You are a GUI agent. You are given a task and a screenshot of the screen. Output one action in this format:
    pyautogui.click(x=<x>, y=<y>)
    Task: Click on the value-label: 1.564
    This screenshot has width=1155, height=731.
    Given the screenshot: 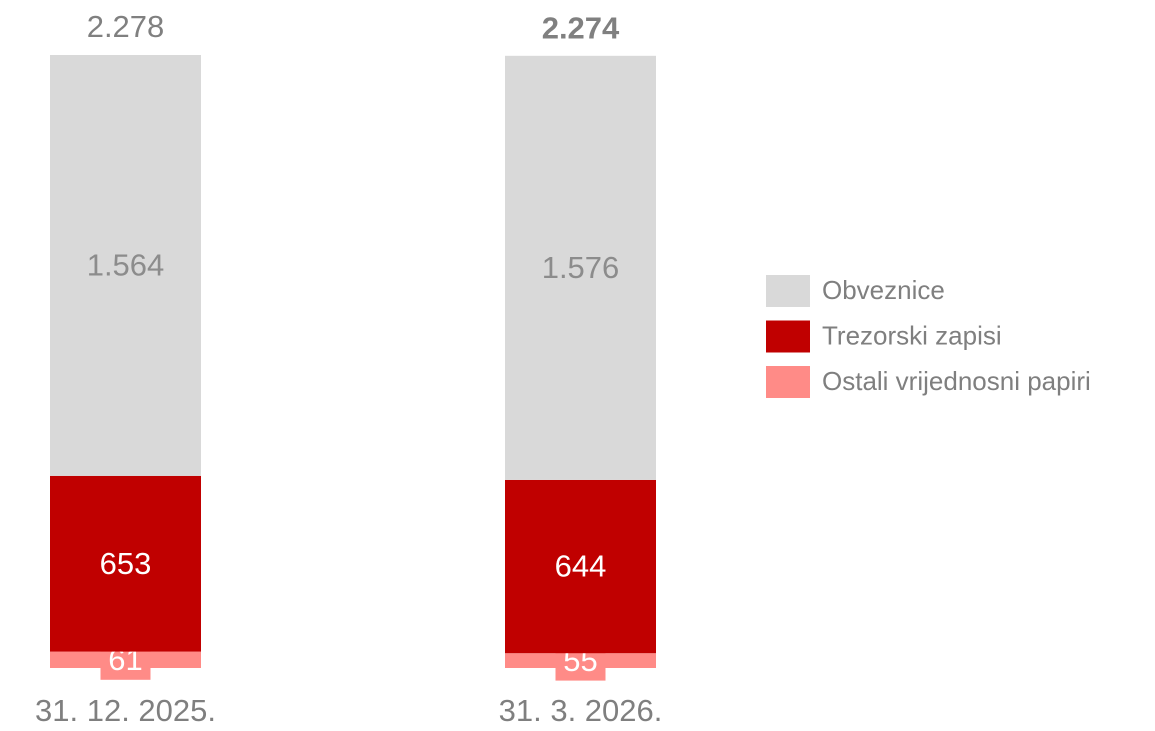 What is the action you would take?
    pyautogui.click(x=126, y=265)
    